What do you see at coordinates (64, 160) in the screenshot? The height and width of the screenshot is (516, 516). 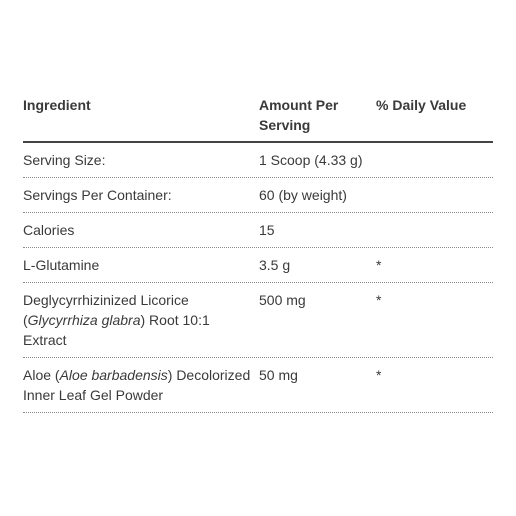 I see `ingredient-cell: Serving Size:` at bounding box center [64, 160].